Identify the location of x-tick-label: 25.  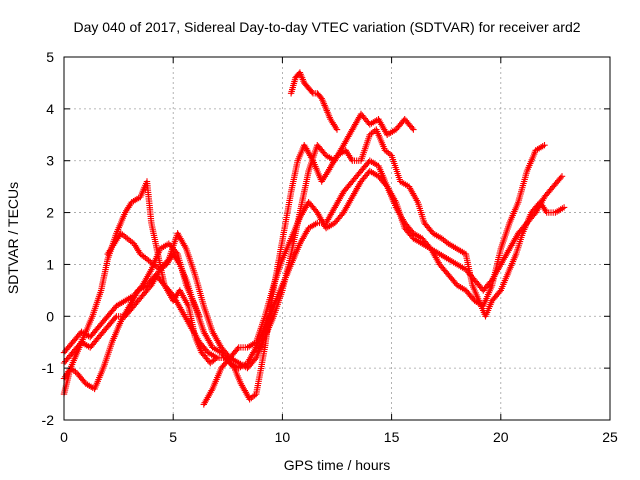
(610, 437).